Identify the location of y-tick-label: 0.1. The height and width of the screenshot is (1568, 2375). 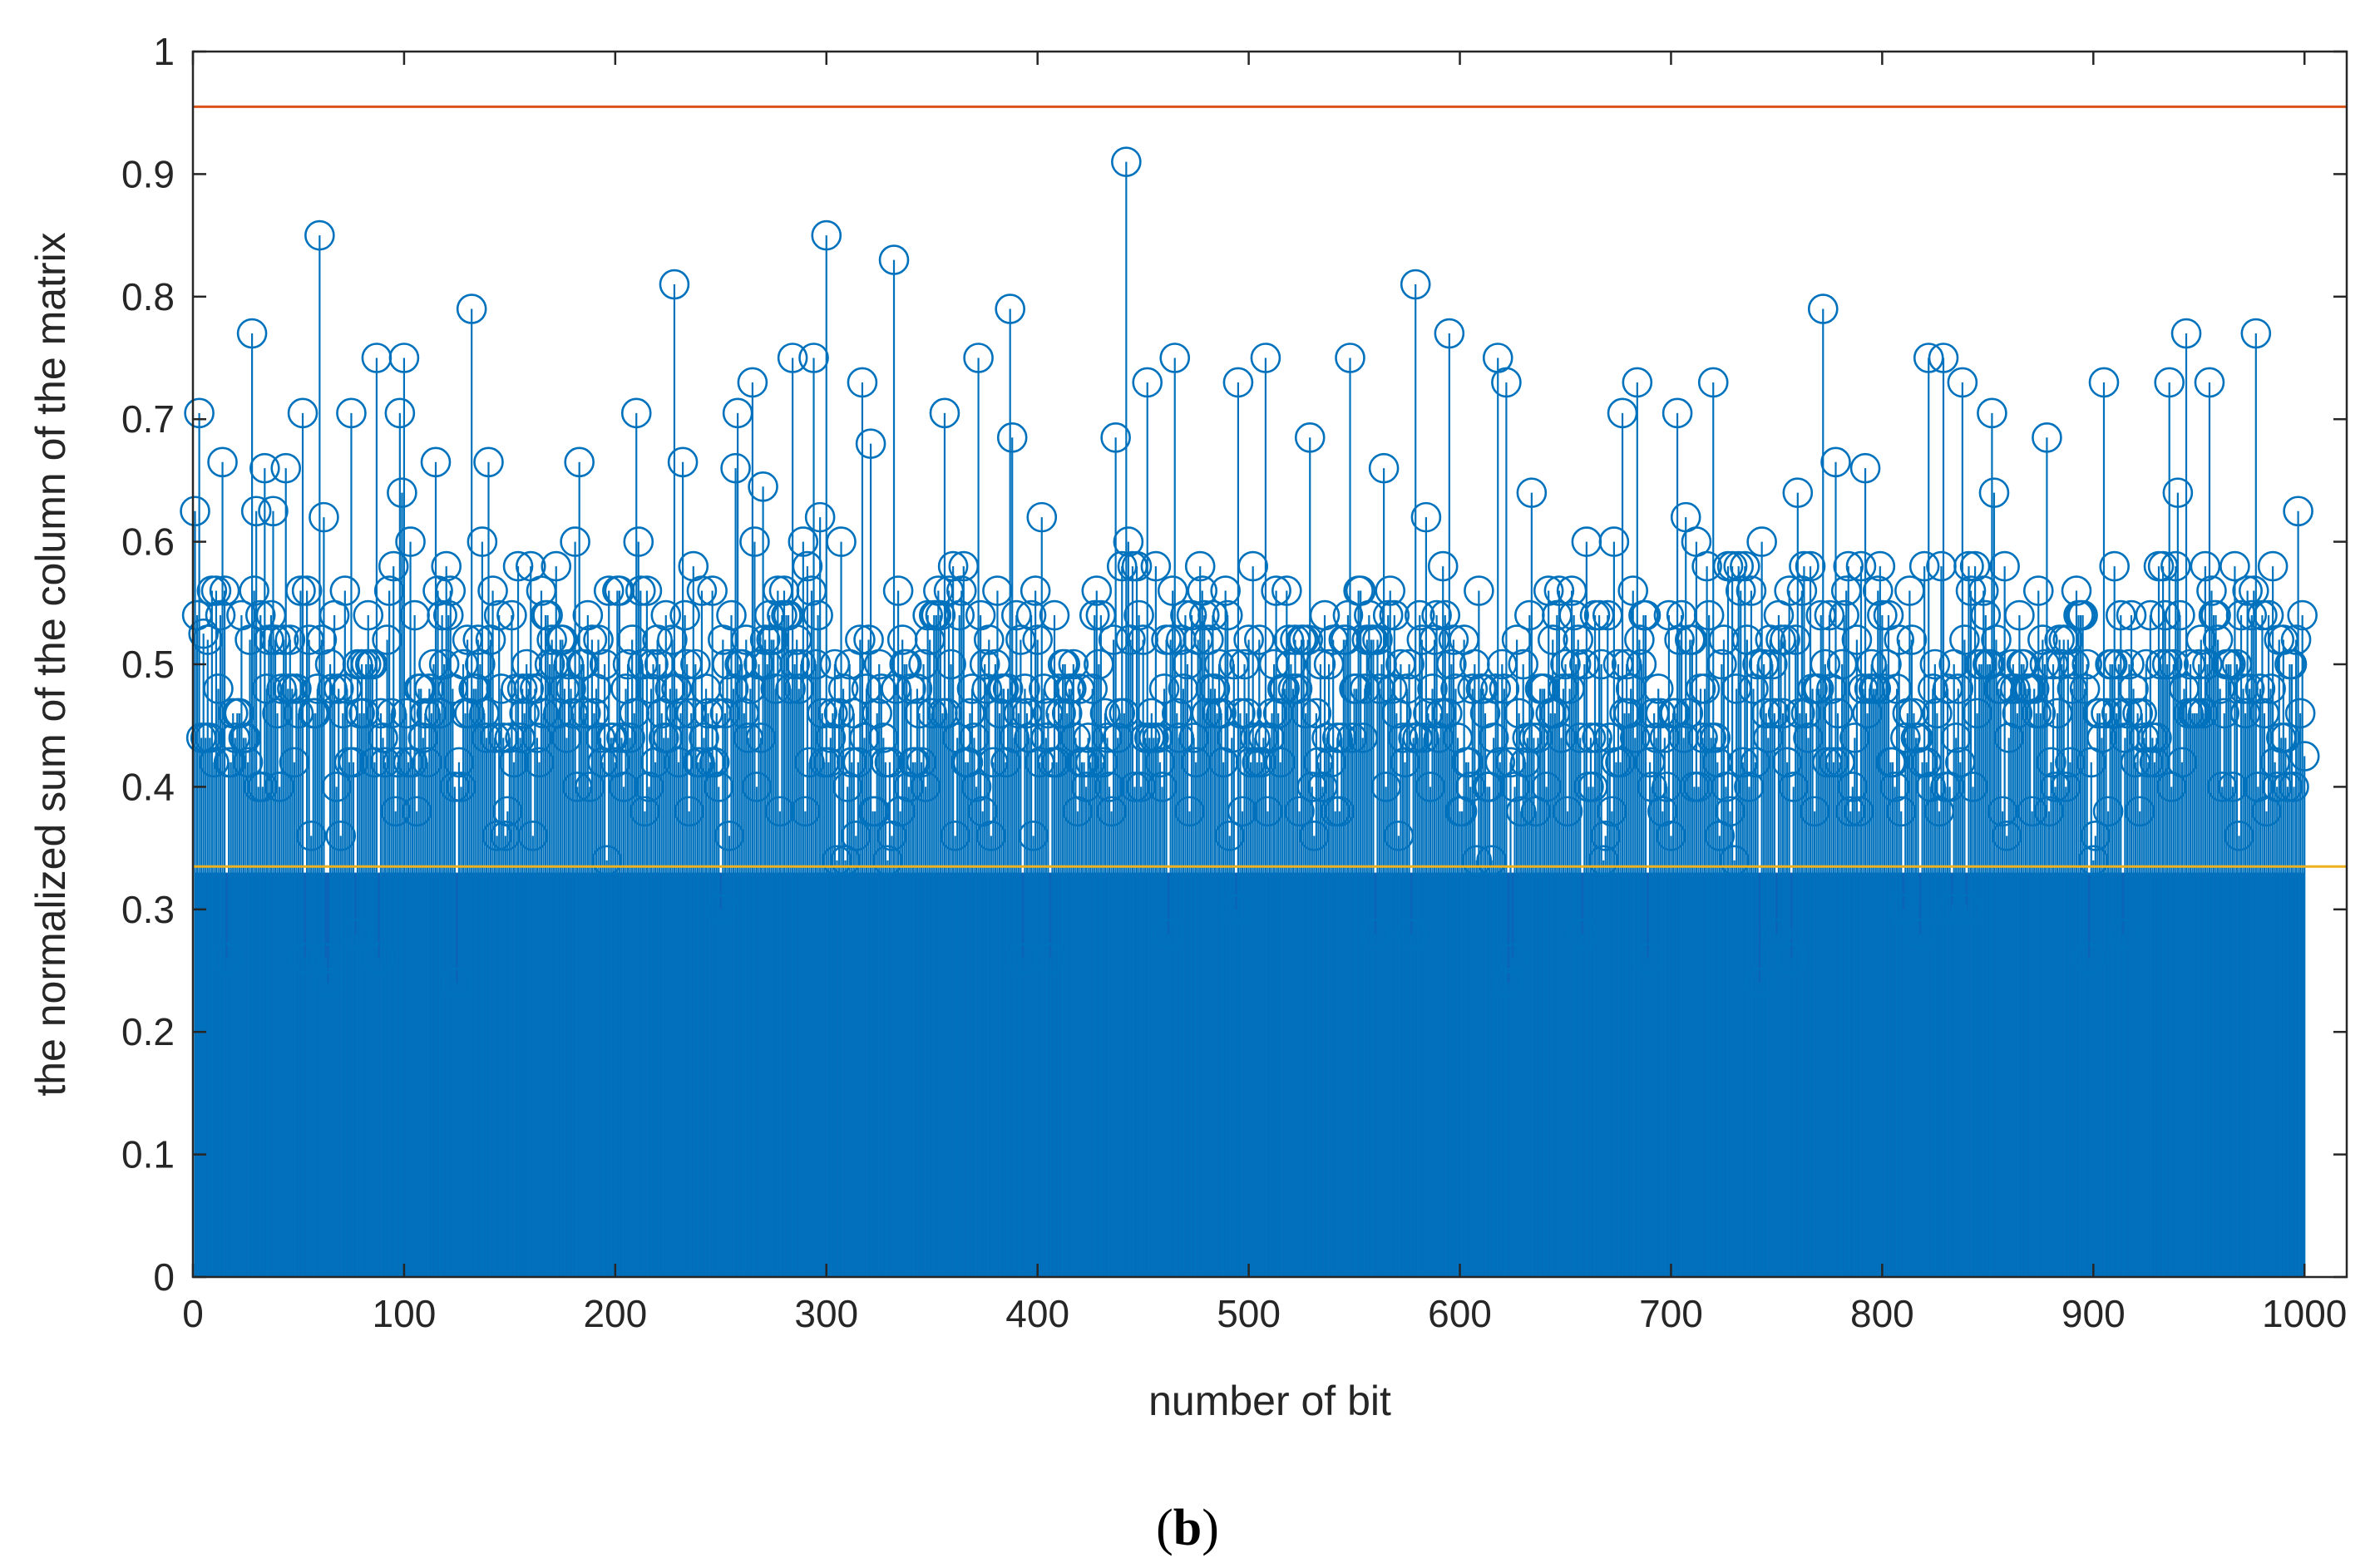
(148, 1154).